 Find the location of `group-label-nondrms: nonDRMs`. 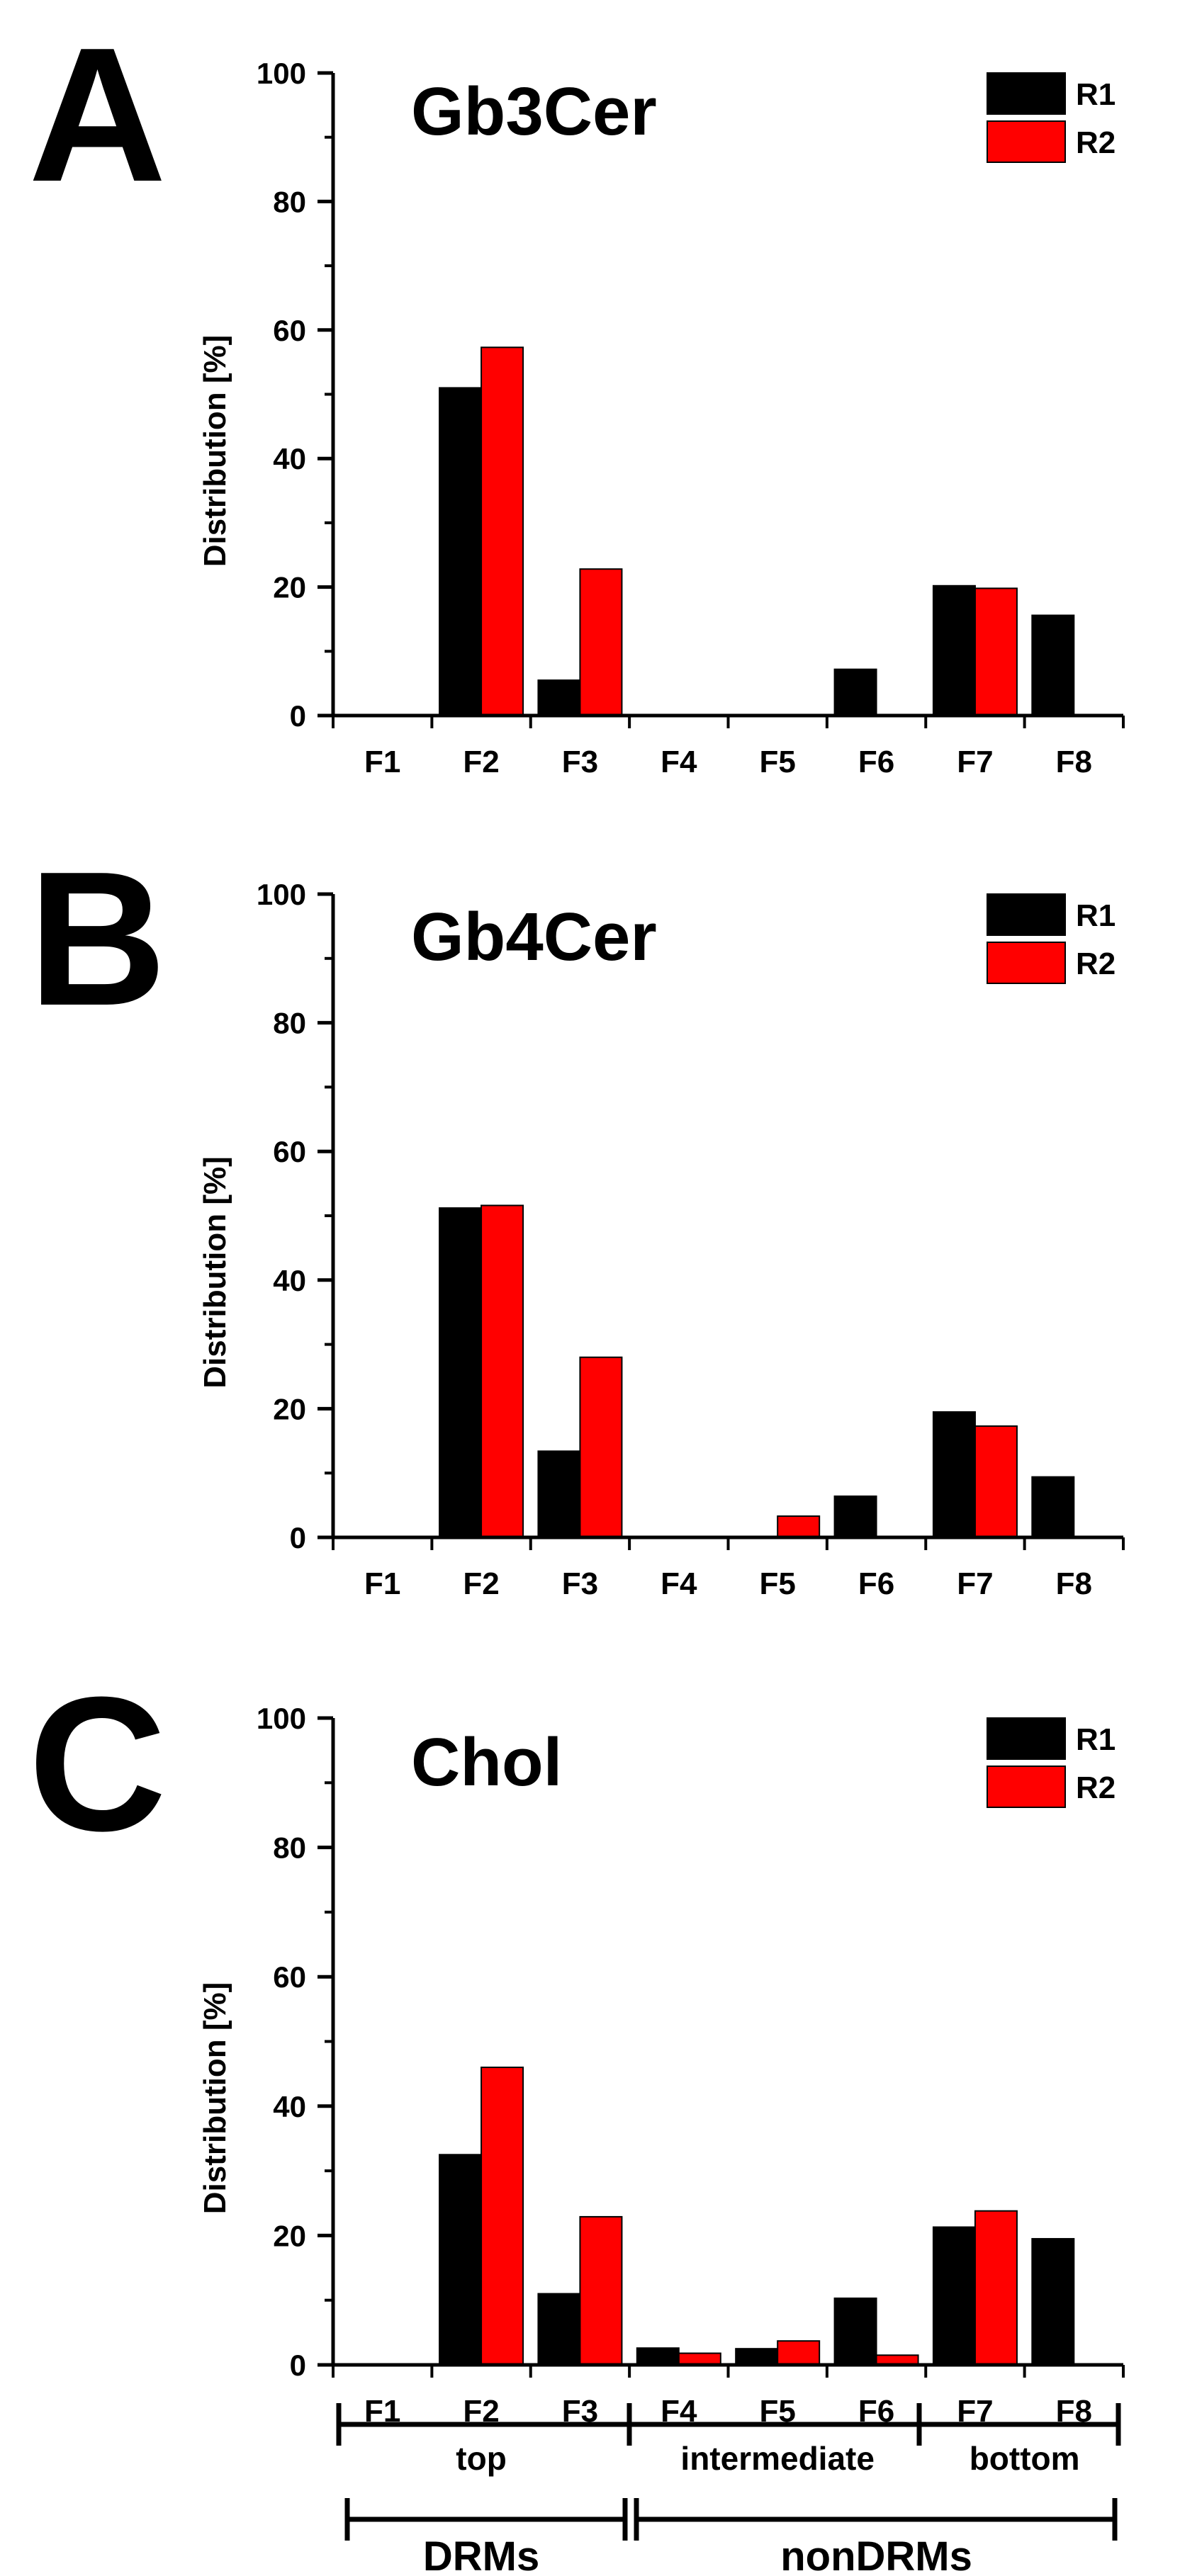

group-label-nondrms: nonDRMs is located at coordinates (876, 2554).